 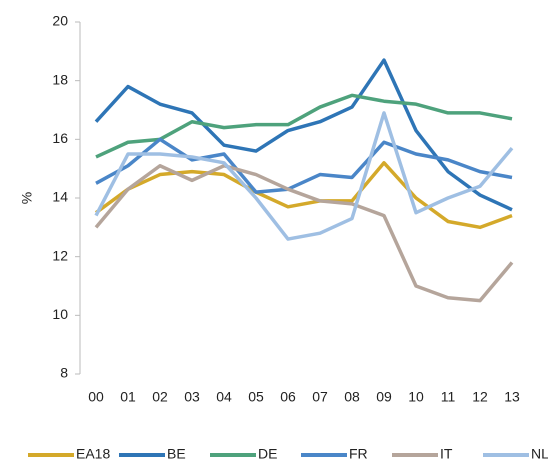 What do you see at coordinates (352, 397) in the screenshot?
I see `x-tick-label: 08` at bounding box center [352, 397].